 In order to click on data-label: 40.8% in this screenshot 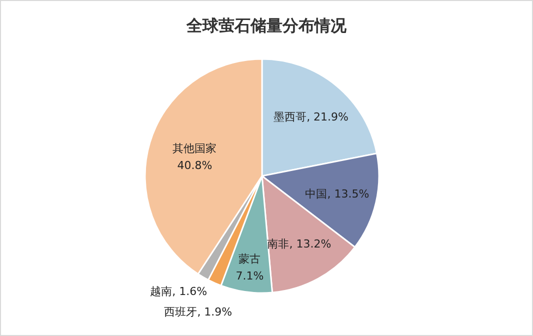, I will do `click(194, 165)`.